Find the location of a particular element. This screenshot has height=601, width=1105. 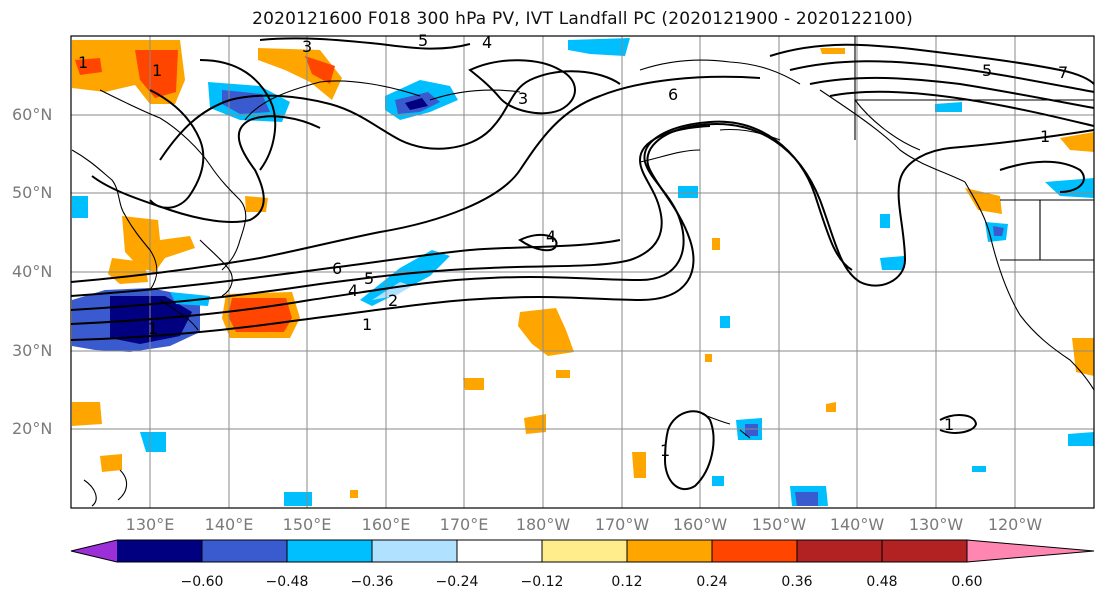

lon-label: 160°E is located at coordinates (386, 524).